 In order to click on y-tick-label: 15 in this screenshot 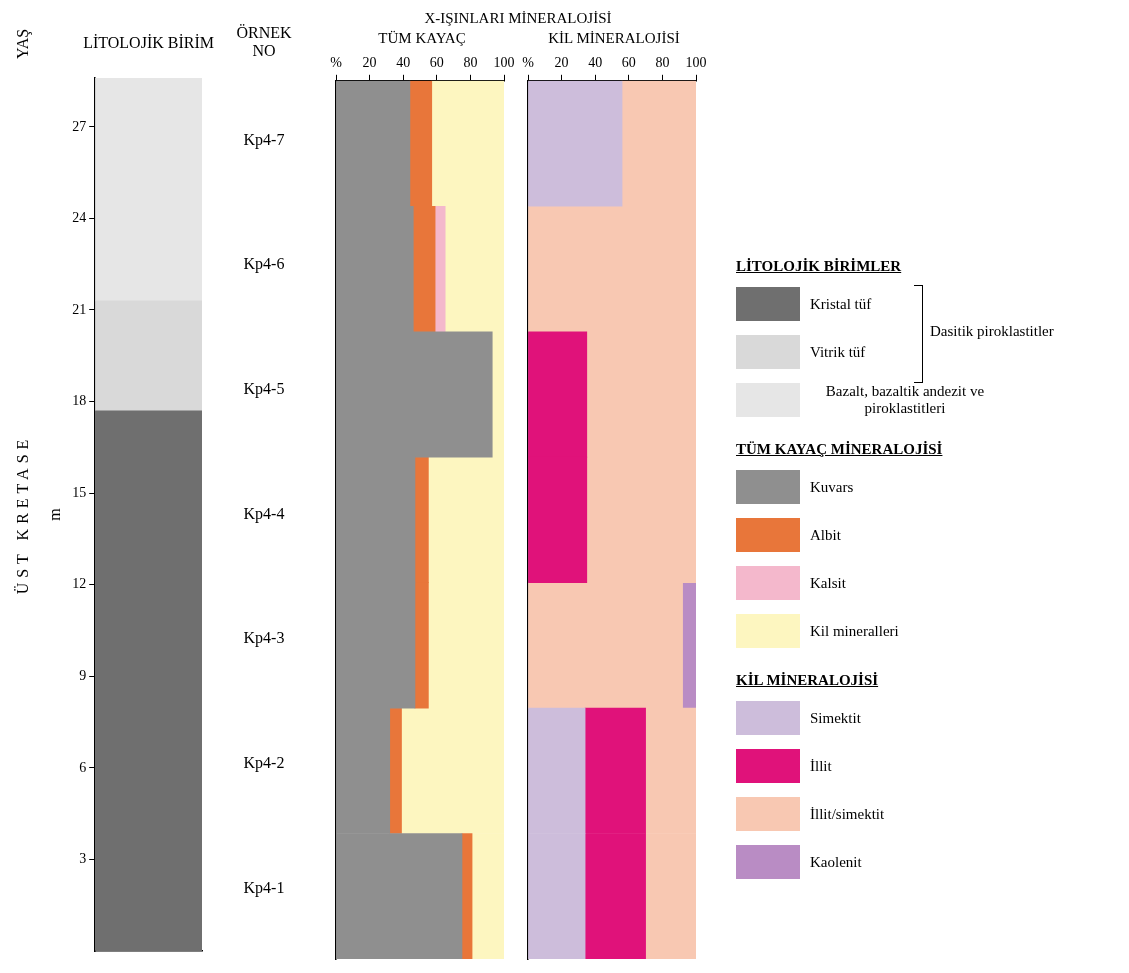, I will do `click(79, 492)`.